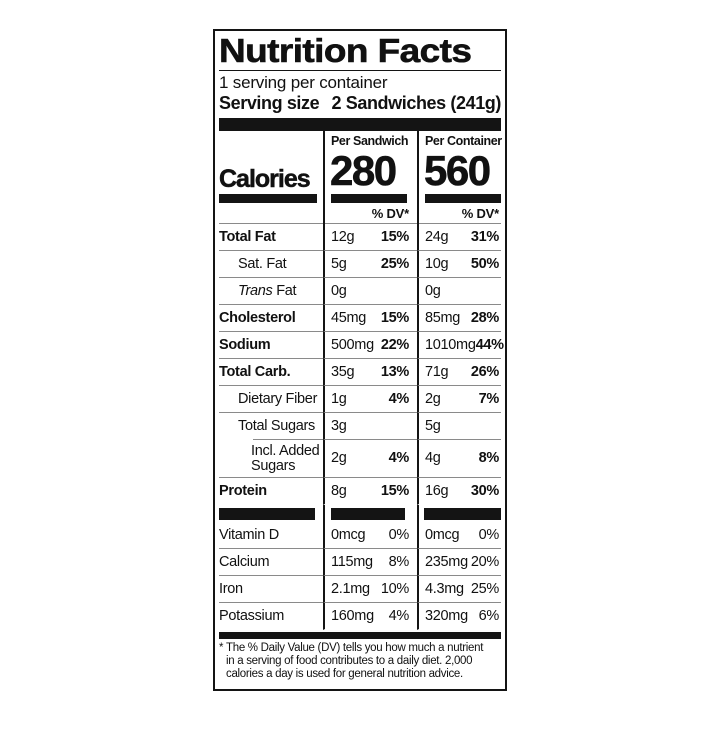 This screenshot has height=749, width=720. What do you see at coordinates (257, 317) in the screenshot?
I see `nutrient-name: Cholesterol` at bounding box center [257, 317].